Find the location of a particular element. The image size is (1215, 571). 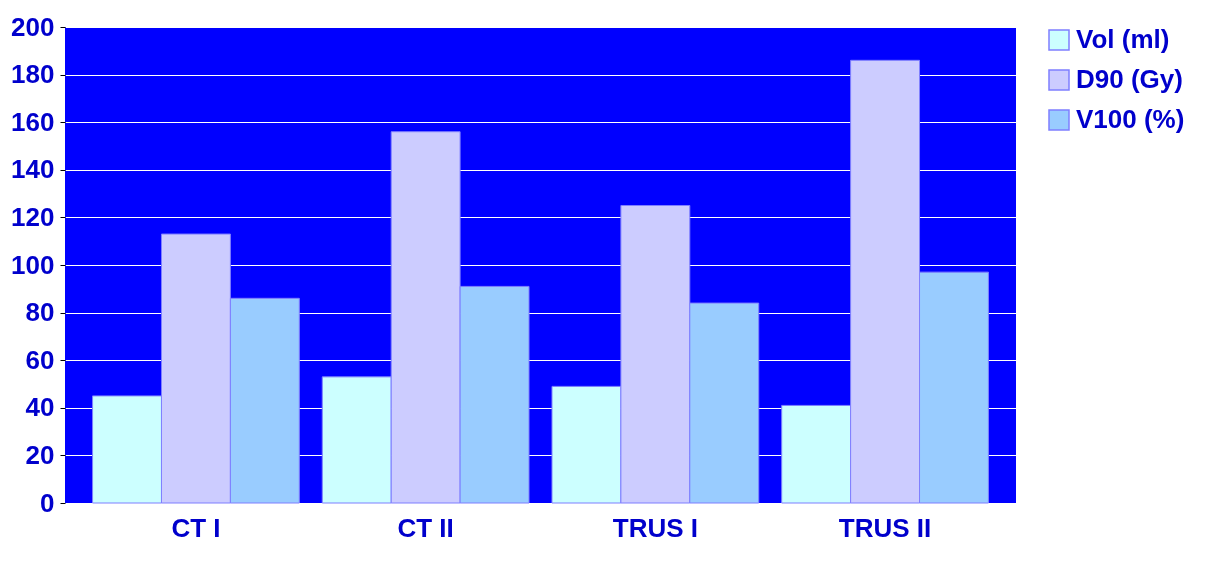

y-tick-label: 20 is located at coordinates (40, 454).